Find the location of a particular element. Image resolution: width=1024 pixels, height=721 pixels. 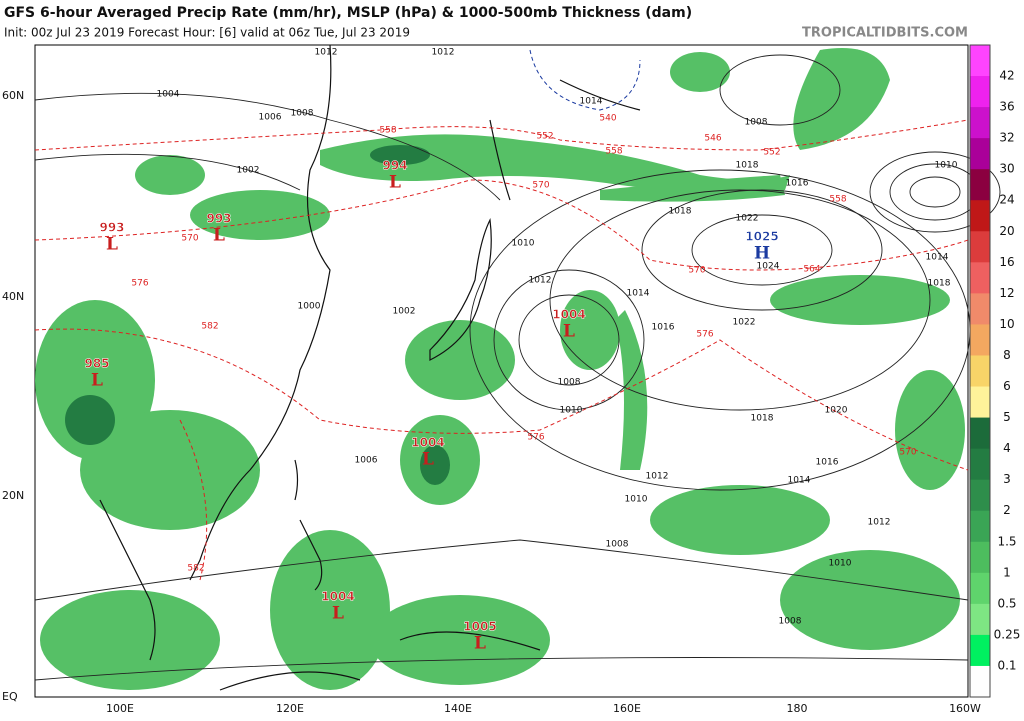

pressure-value: 1005 is located at coordinates (479, 627).